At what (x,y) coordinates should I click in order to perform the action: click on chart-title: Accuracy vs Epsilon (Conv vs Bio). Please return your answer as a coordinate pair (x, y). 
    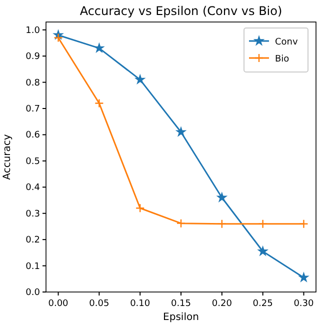
    Looking at the image, I should click on (181, 11).